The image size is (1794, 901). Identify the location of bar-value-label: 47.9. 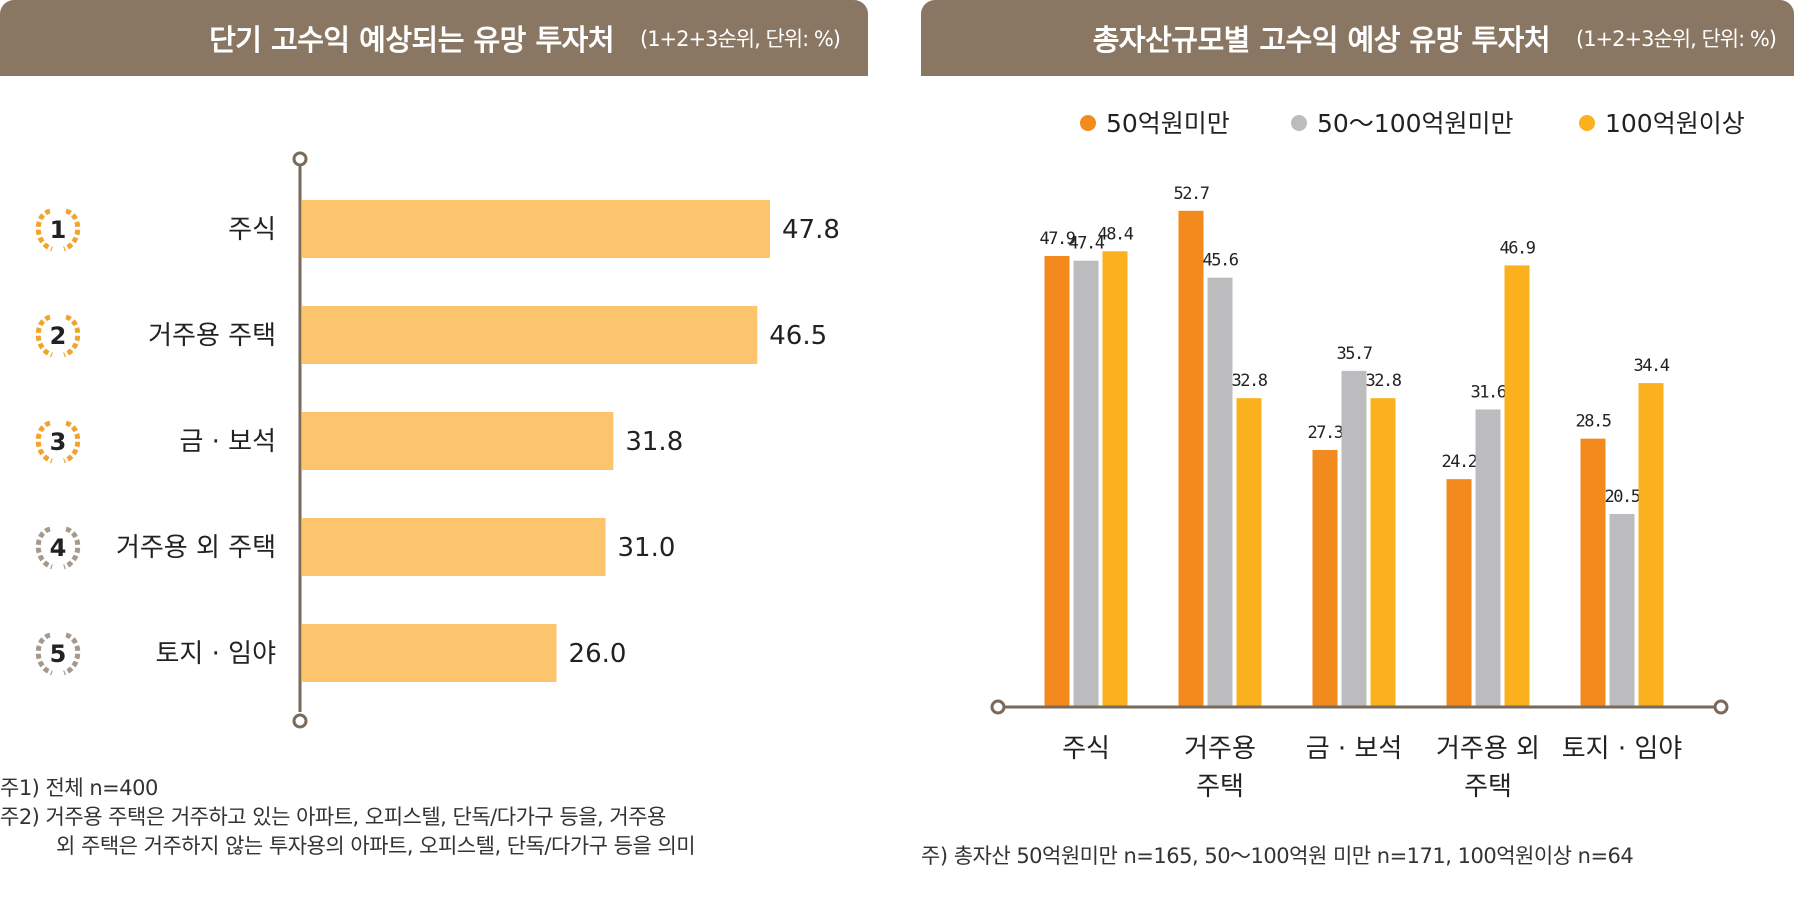
(1058, 239).